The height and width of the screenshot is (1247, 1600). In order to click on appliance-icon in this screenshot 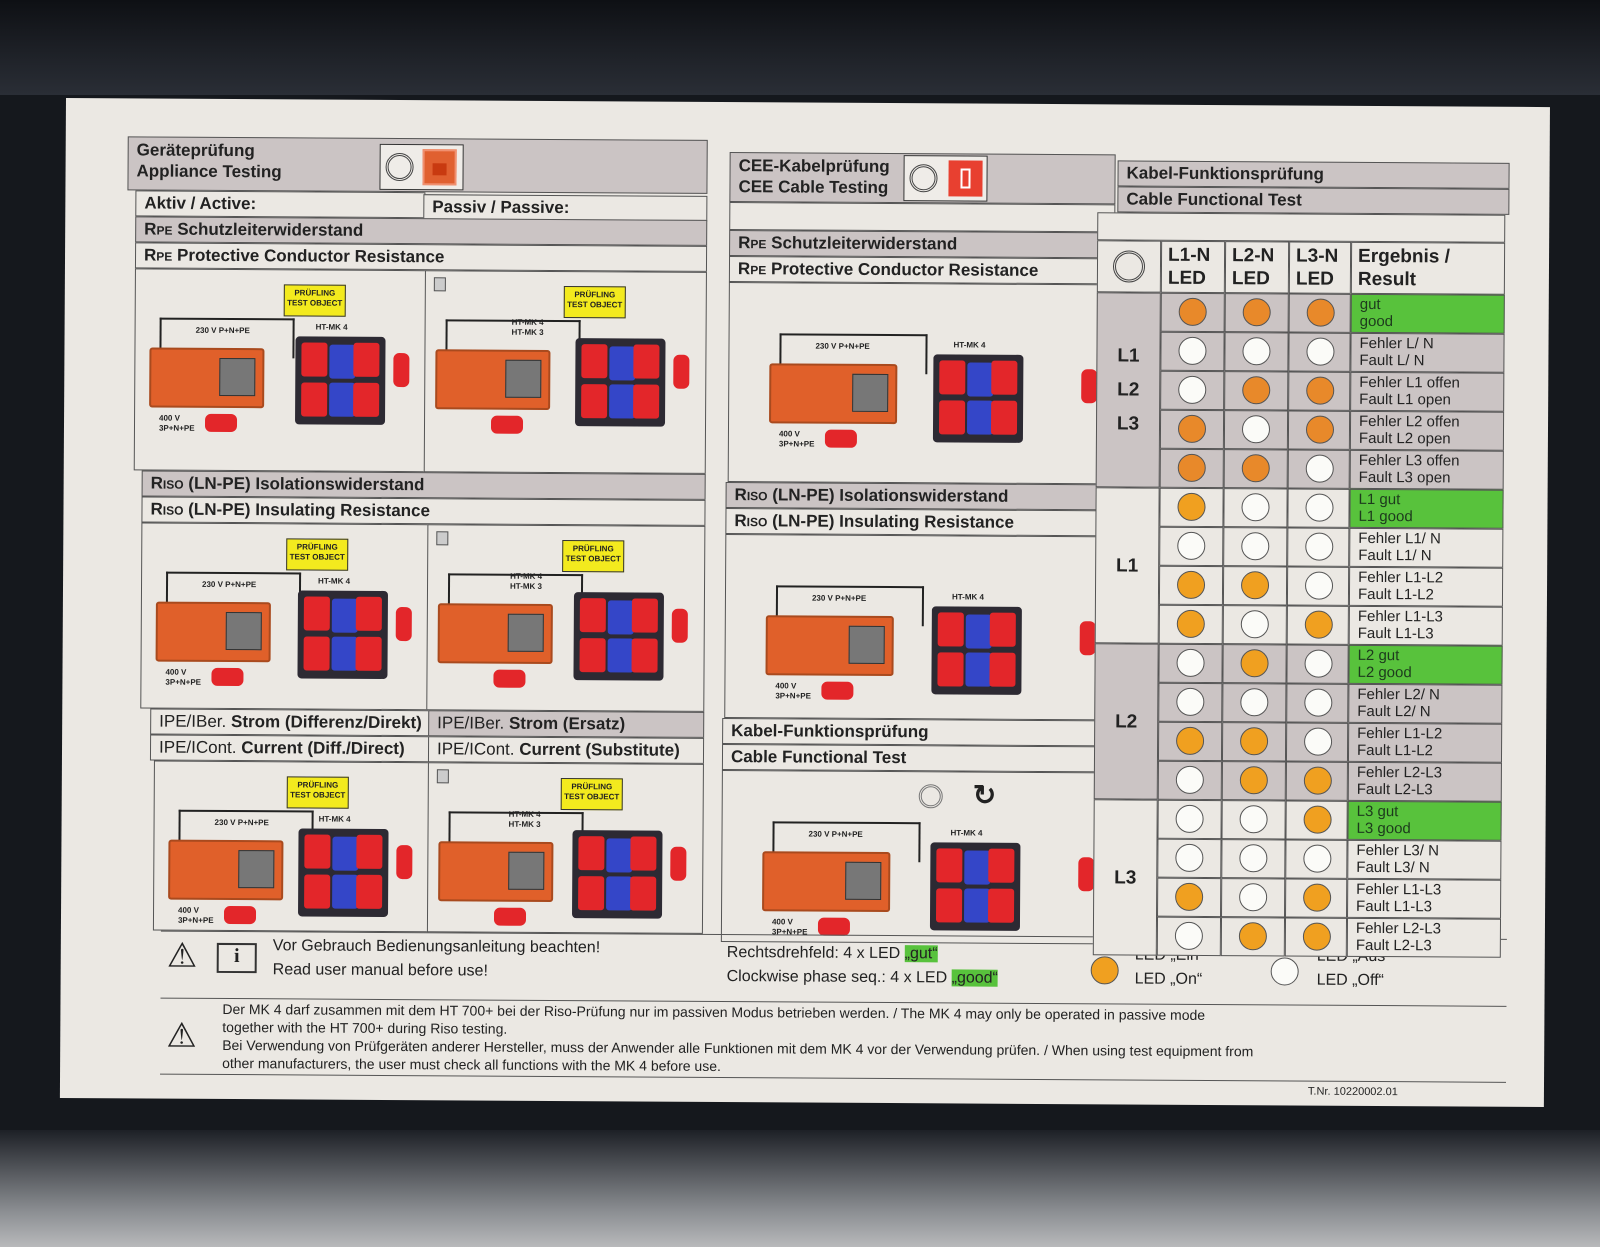, I will do `click(439, 167)`.